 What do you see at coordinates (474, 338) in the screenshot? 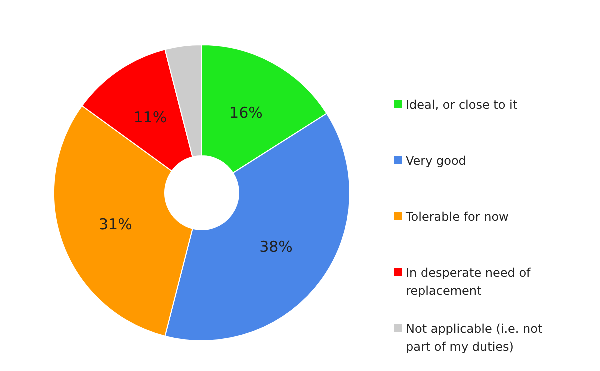
I see `legend-label: Not applicable (i.e. not part of my duties)` at bounding box center [474, 338].